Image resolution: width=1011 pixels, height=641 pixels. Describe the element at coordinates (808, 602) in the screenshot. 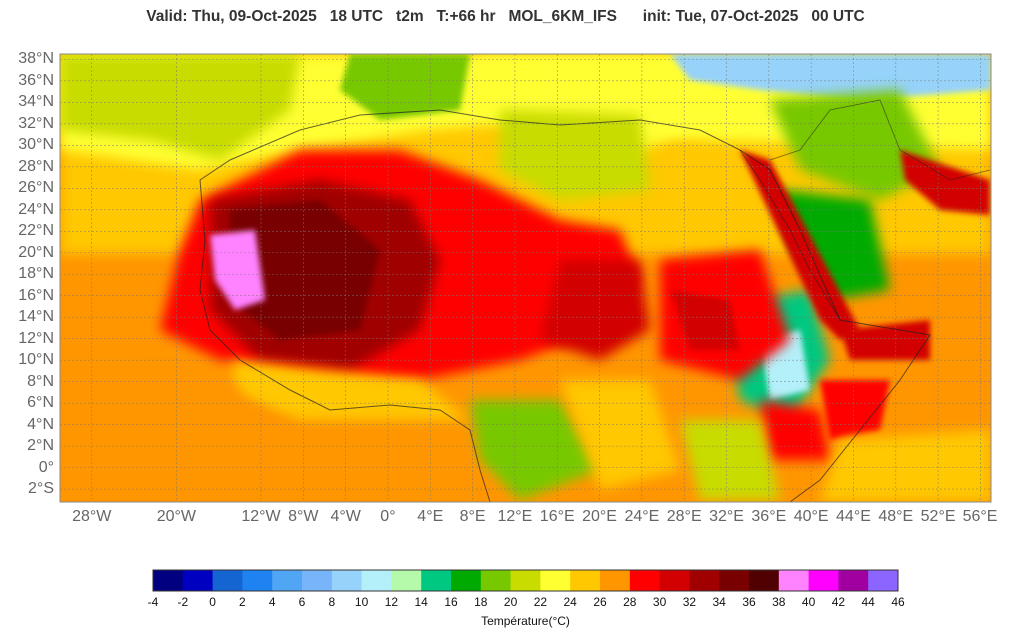

I see `colorbar-tick-label: 40` at that location.